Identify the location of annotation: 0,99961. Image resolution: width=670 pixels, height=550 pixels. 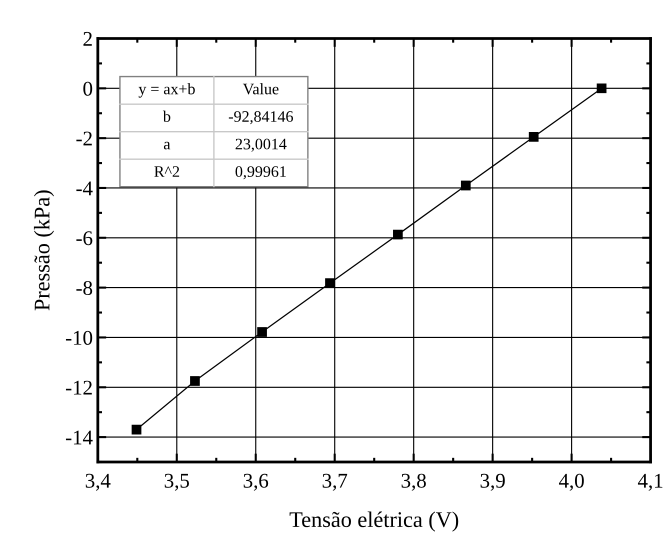
(261, 173).